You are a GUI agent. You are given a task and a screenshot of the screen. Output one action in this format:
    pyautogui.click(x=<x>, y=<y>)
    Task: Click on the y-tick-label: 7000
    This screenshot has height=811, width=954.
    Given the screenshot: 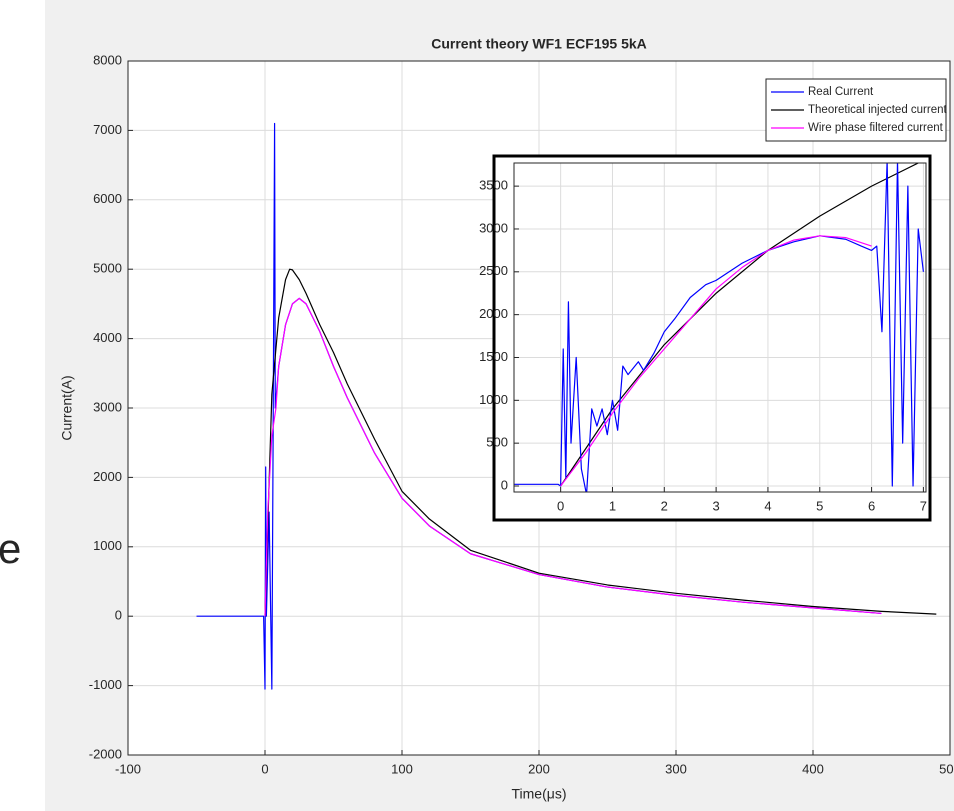 What is the action you would take?
    pyautogui.click(x=107, y=129)
    